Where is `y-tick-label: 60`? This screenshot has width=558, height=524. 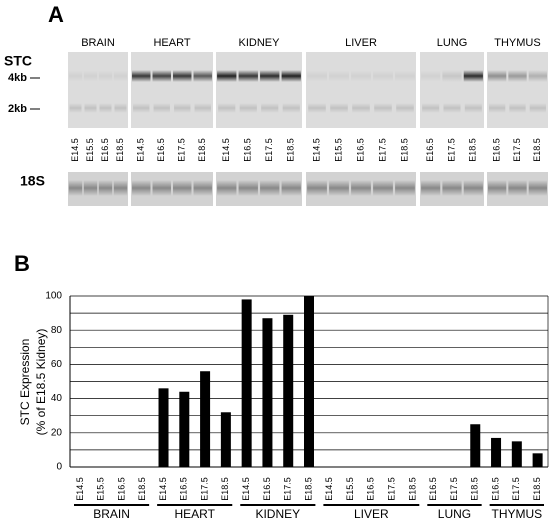
y-tick-label: 60 is located at coordinates (57, 364).